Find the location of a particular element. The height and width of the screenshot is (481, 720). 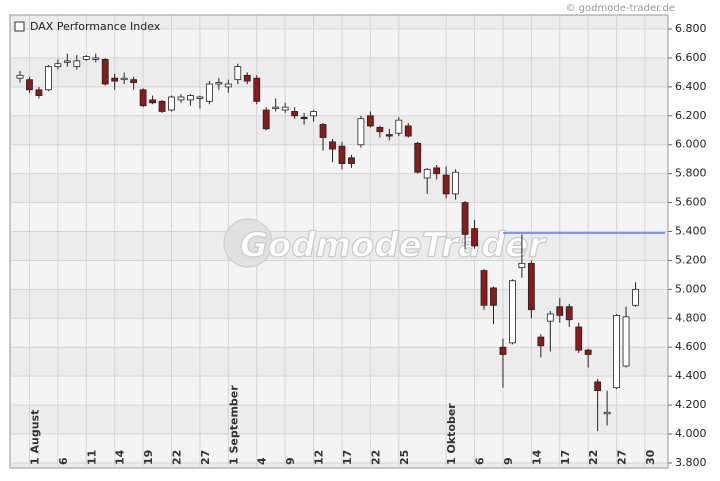

y-tick-label: 4.600 is located at coordinates (691, 346).